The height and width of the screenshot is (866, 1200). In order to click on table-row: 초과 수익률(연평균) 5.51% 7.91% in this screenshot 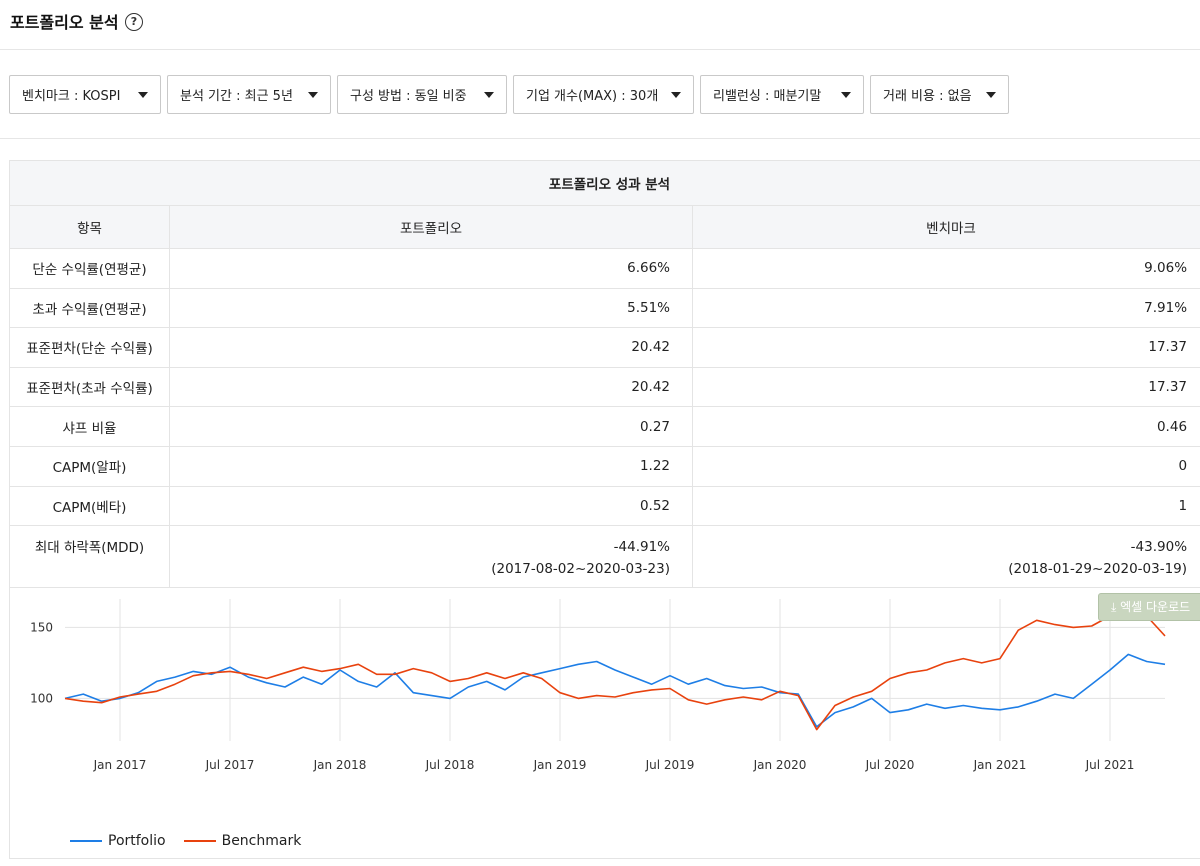, I will do `click(604, 308)`.